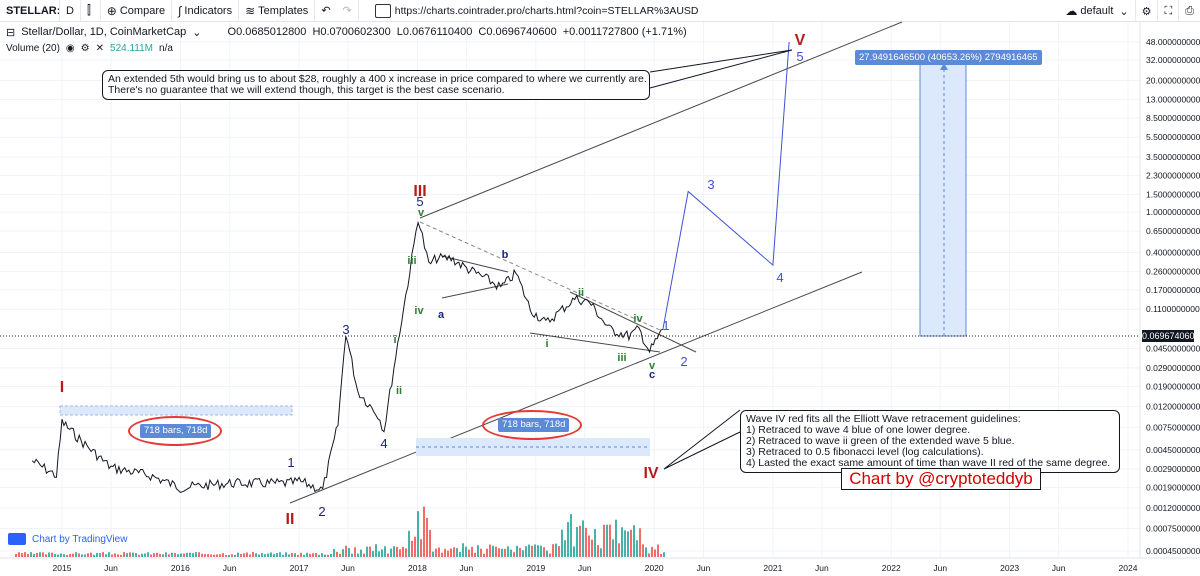  I want to click on chart-style-button: ⫿, so click(91, 11).